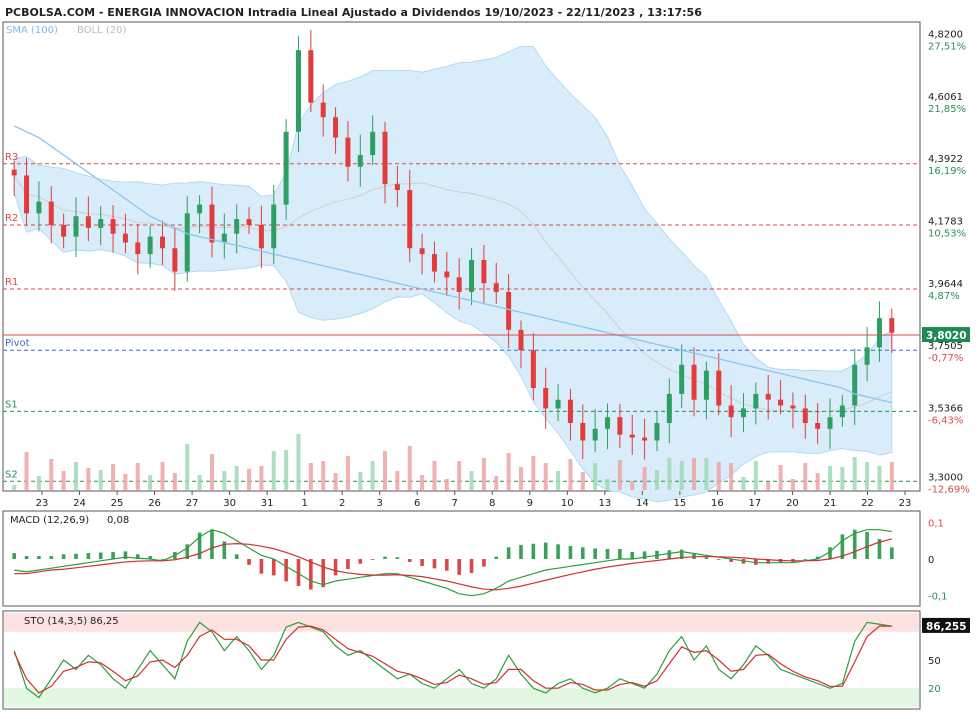  Describe the element at coordinates (680, 503) in the screenshot. I see `x-tick-label: 15` at that location.